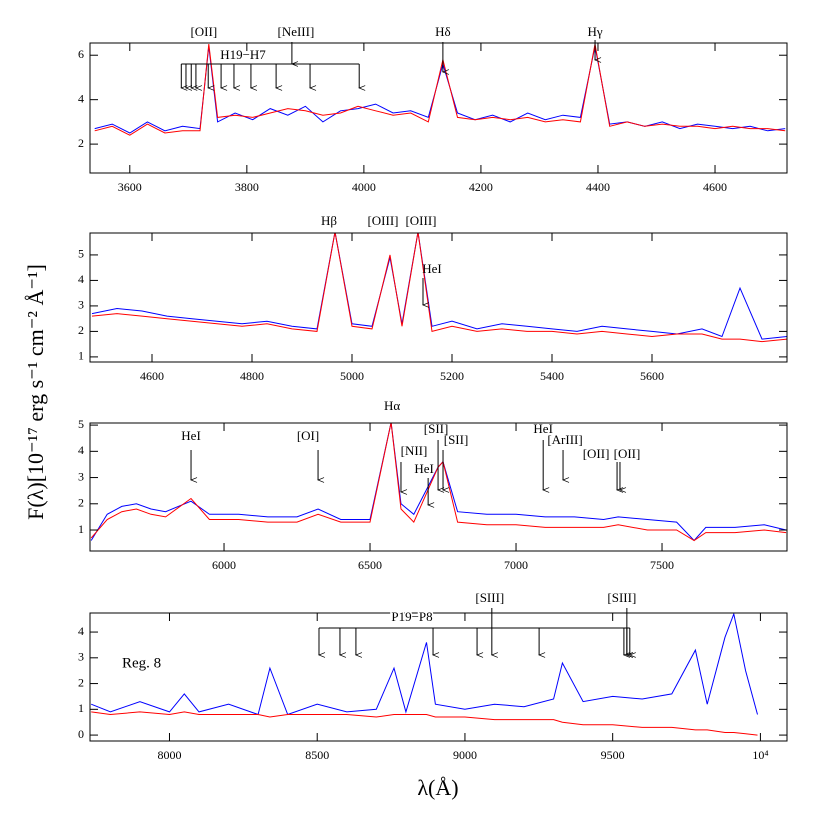 The width and height of the screenshot is (830, 830). I want to click on x-axis-label: λ(Å), so click(437, 787).